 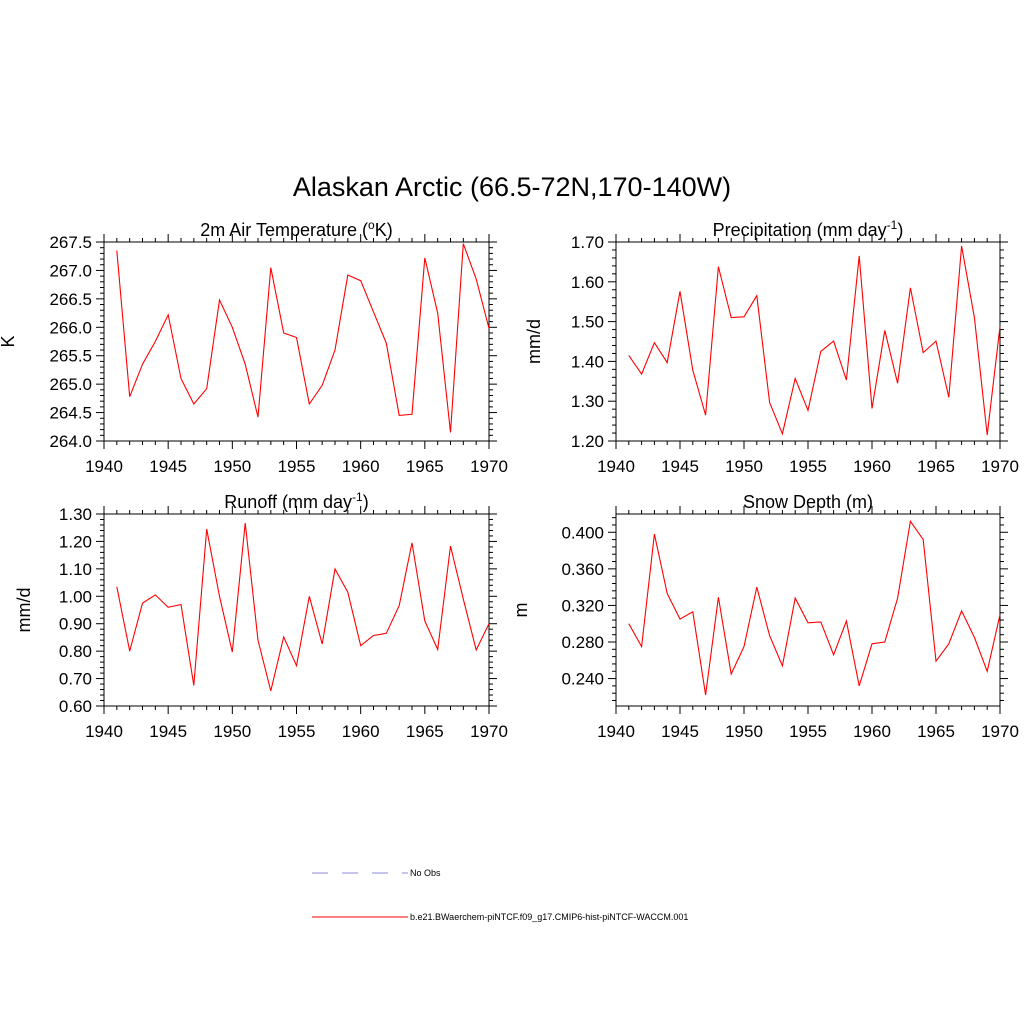 What do you see at coordinates (70, 441) in the screenshot?
I see `y-tick-label: 264.0` at bounding box center [70, 441].